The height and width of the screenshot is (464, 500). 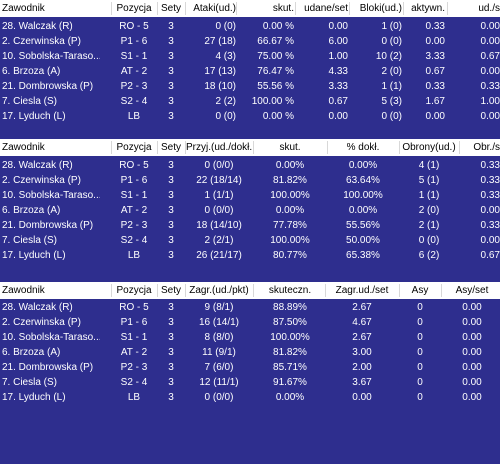 I want to click on table-cell: 0 (0), so click(x=429, y=240).